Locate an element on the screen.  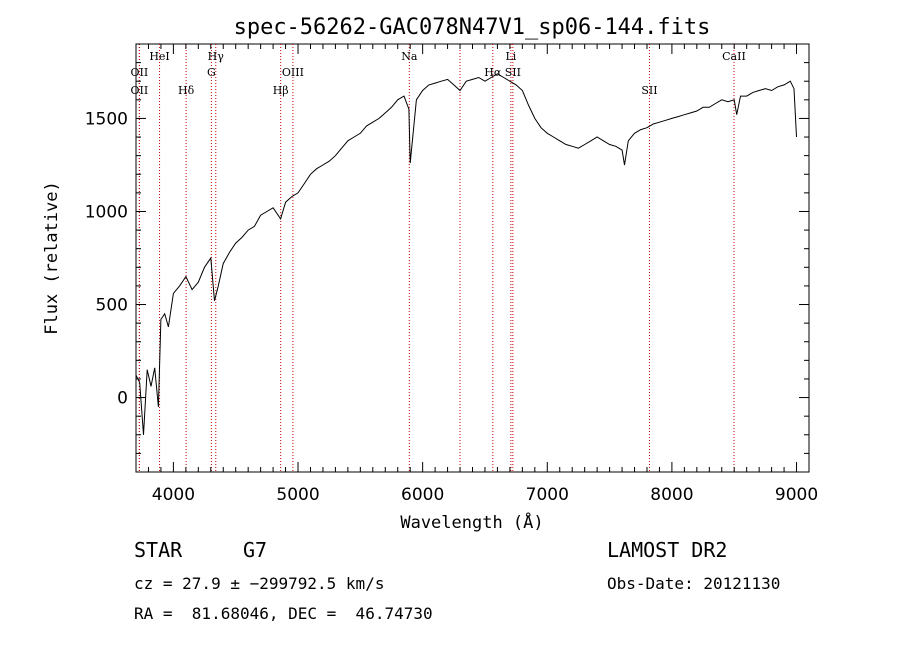
line-marker-label: Hδ is located at coordinates (186, 90).